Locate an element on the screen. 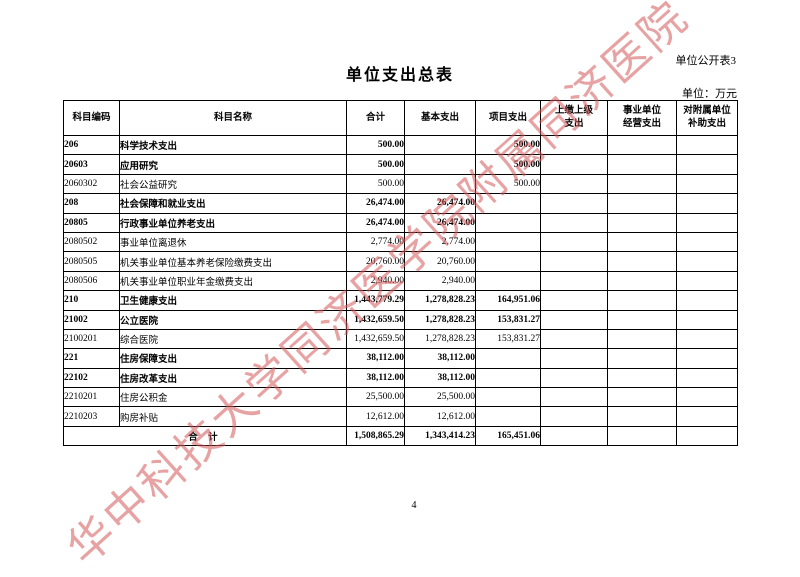  subject-code-cell: 2210203 is located at coordinates (91, 416).